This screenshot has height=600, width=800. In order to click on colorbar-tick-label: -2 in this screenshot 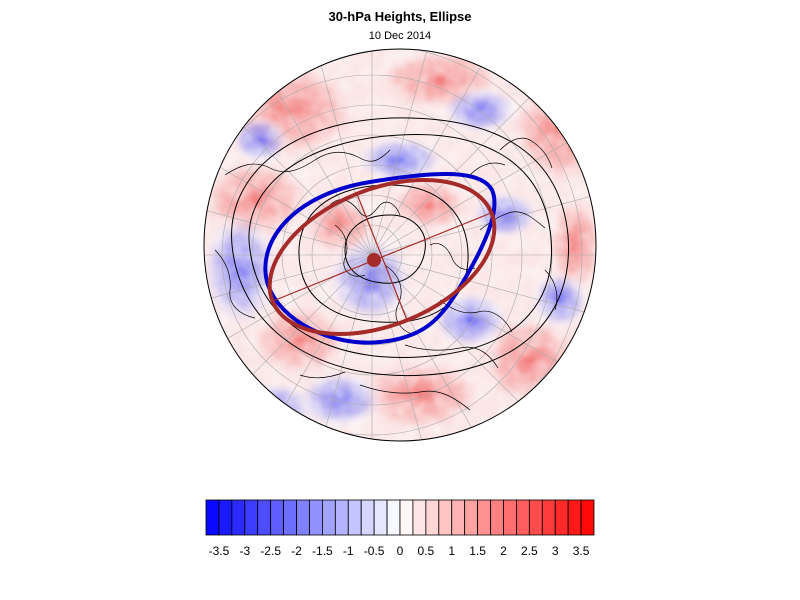, I will do `click(296, 551)`.